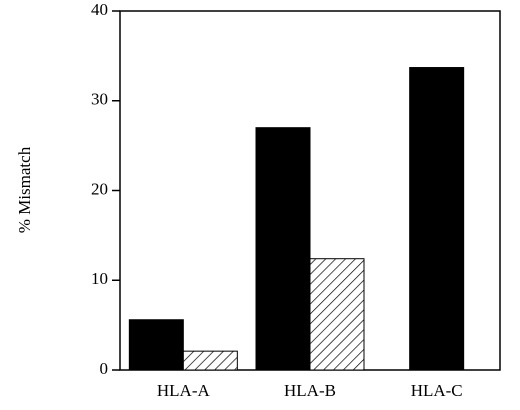  Describe the element at coordinates (99, 278) in the screenshot. I see `y-tick-label: 10` at that location.